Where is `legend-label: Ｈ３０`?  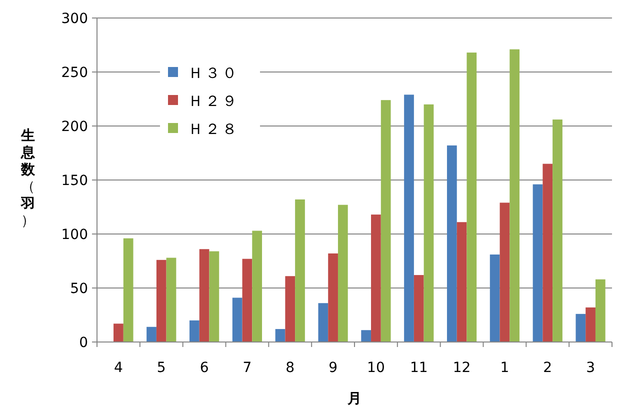
legend-label: Ｈ３０ is located at coordinates (213, 73).